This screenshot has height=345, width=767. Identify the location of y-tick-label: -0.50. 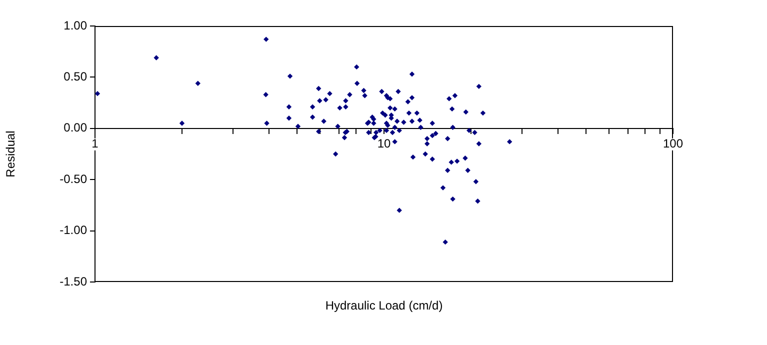
(74, 179).